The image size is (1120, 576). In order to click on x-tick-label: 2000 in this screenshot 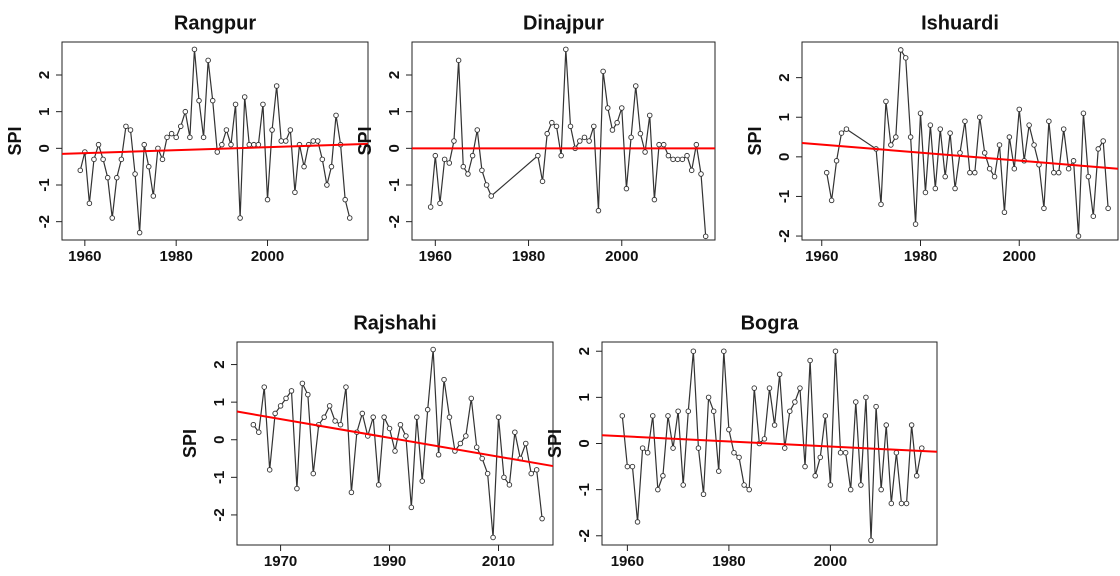, I will do `click(1019, 256)`.